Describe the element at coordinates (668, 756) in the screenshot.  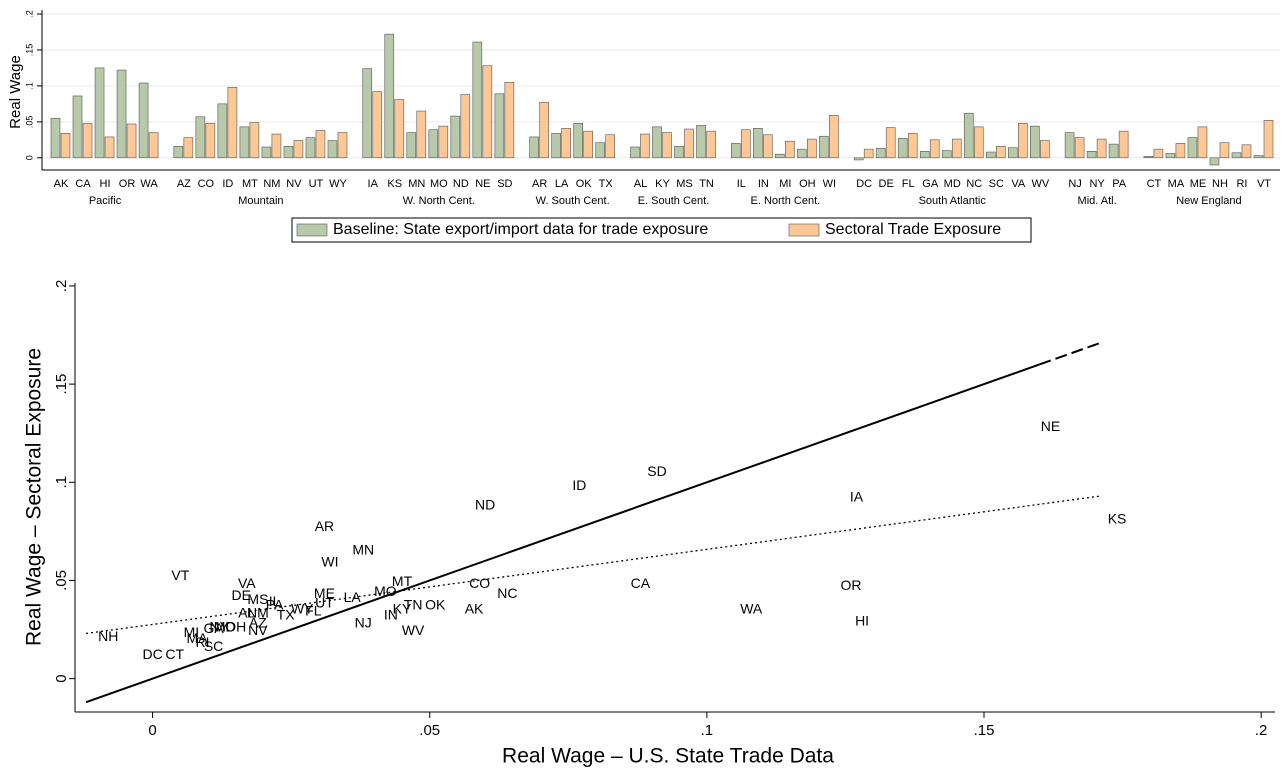
I see `x-axis-title: Real Wage – U.S. State Trade Data` at that location.